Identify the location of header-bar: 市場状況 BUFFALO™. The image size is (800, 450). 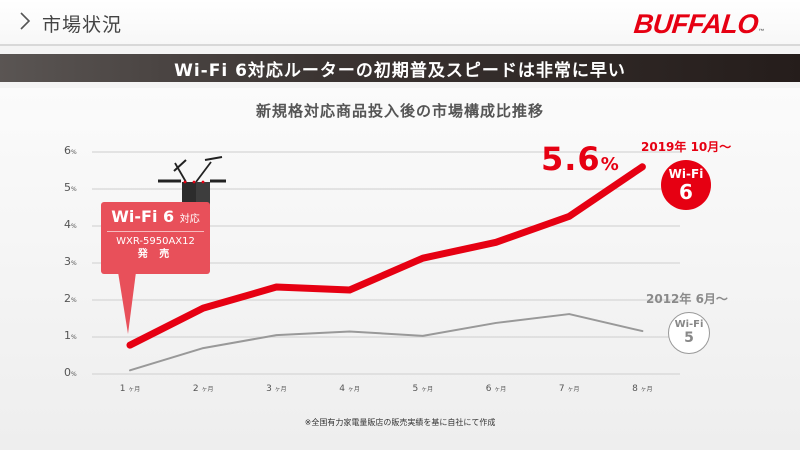
(400, 23).